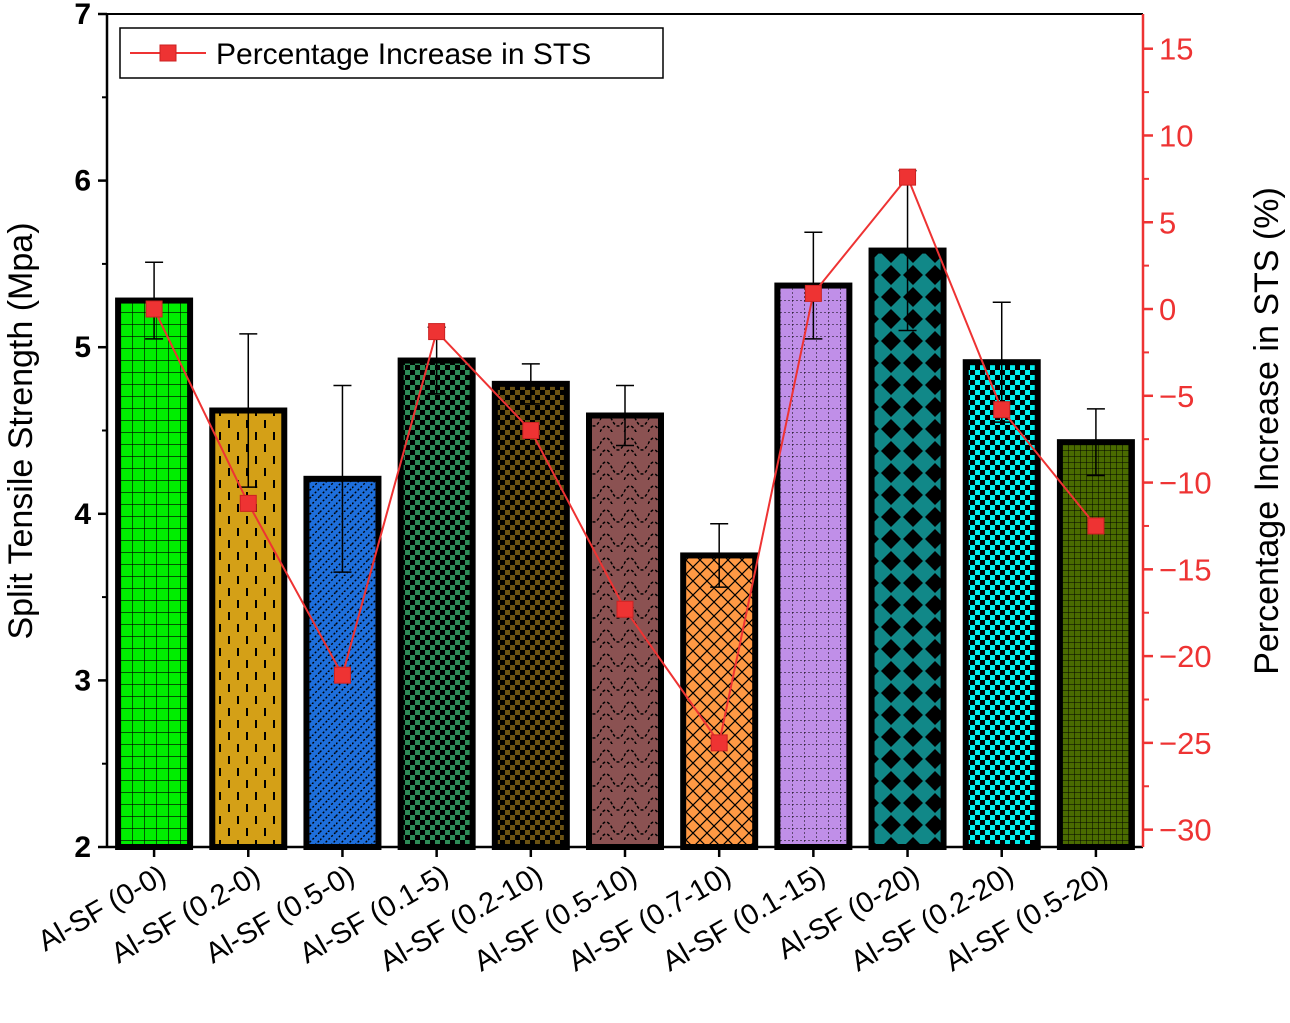  What do you see at coordinates (1027, 918) in the screenshot?
I see `x-tick-label: Al-SF (0.5-20)` at bounding box center [1027, 918].